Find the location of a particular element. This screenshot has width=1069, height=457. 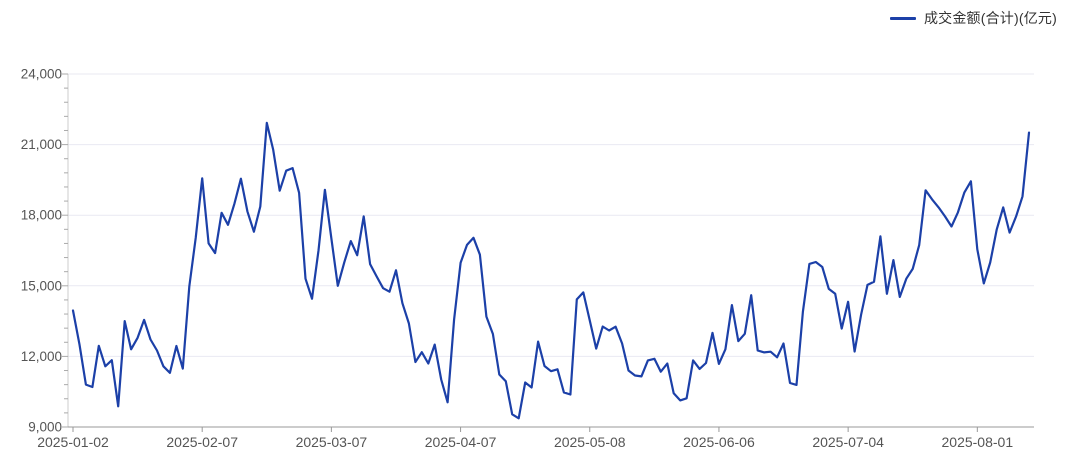

y-axis-label: 24,000 is located at coordinates (41, 74).